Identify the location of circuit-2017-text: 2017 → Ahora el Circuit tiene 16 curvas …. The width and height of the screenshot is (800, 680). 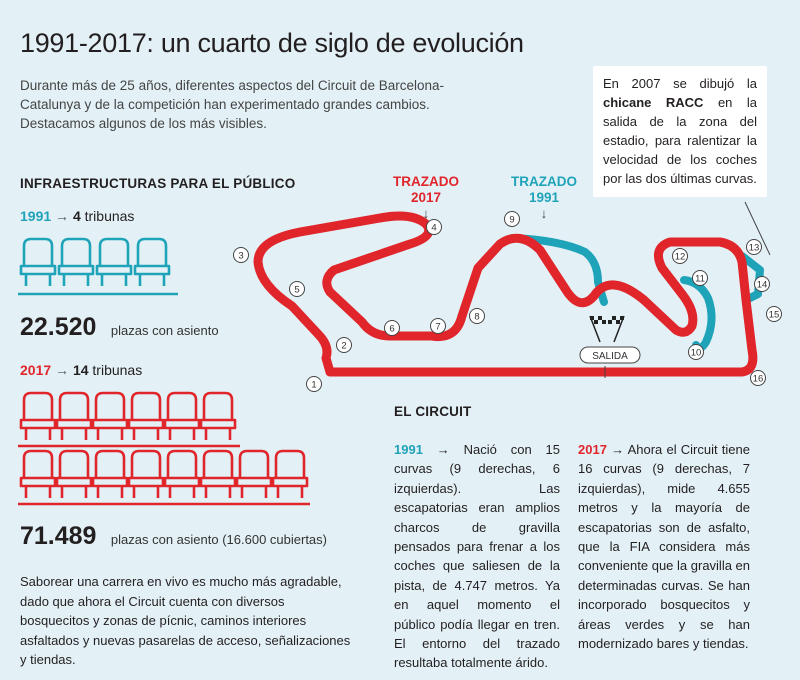
(664, 546).